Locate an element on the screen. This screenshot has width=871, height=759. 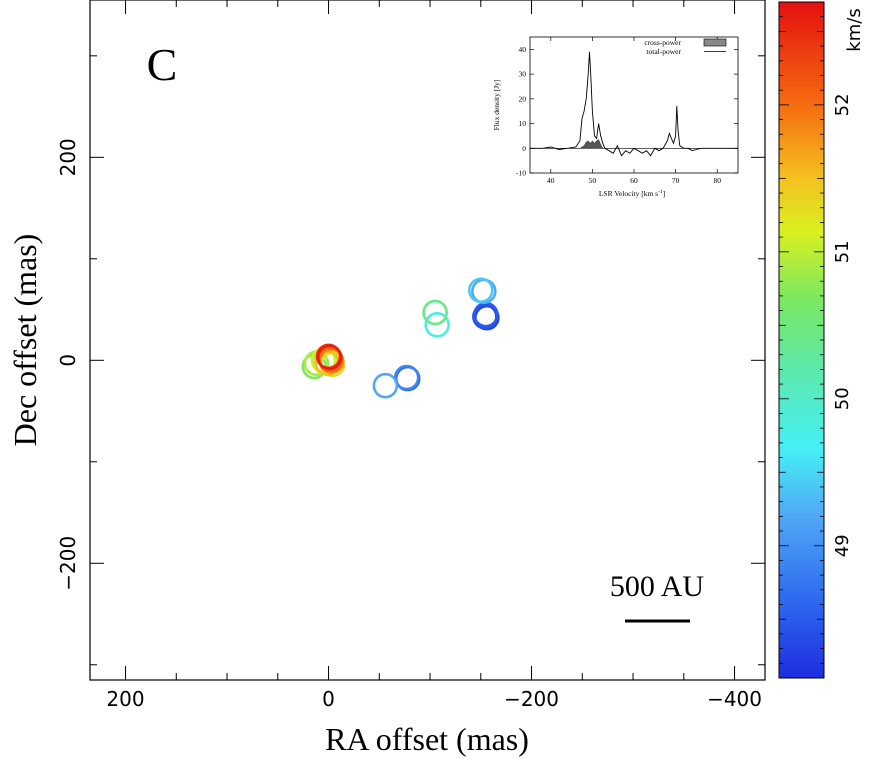
inset-y-tick-label: -10 is located at coordinates (521, 173).